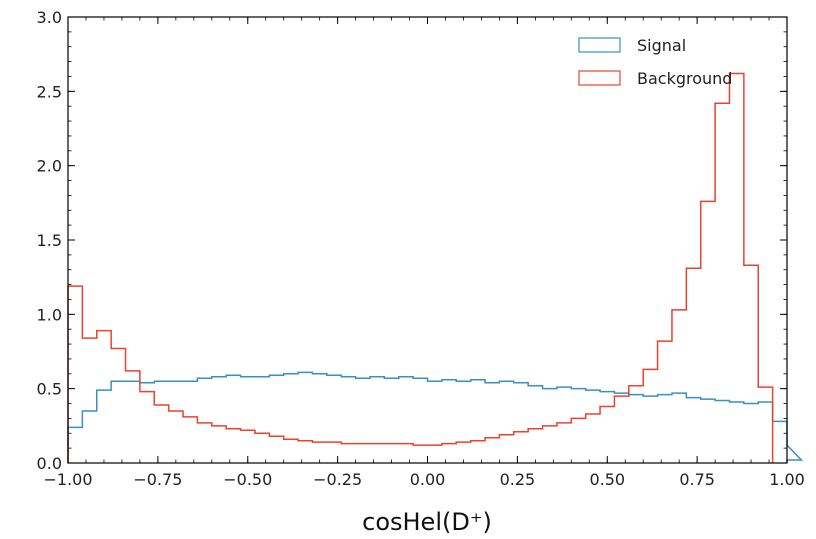 The height and width of the screenshot is (539, 816). Describe the element at coordinates (697, 479) in the screenshot. I see `x-tick-label: 0.75` at that location.